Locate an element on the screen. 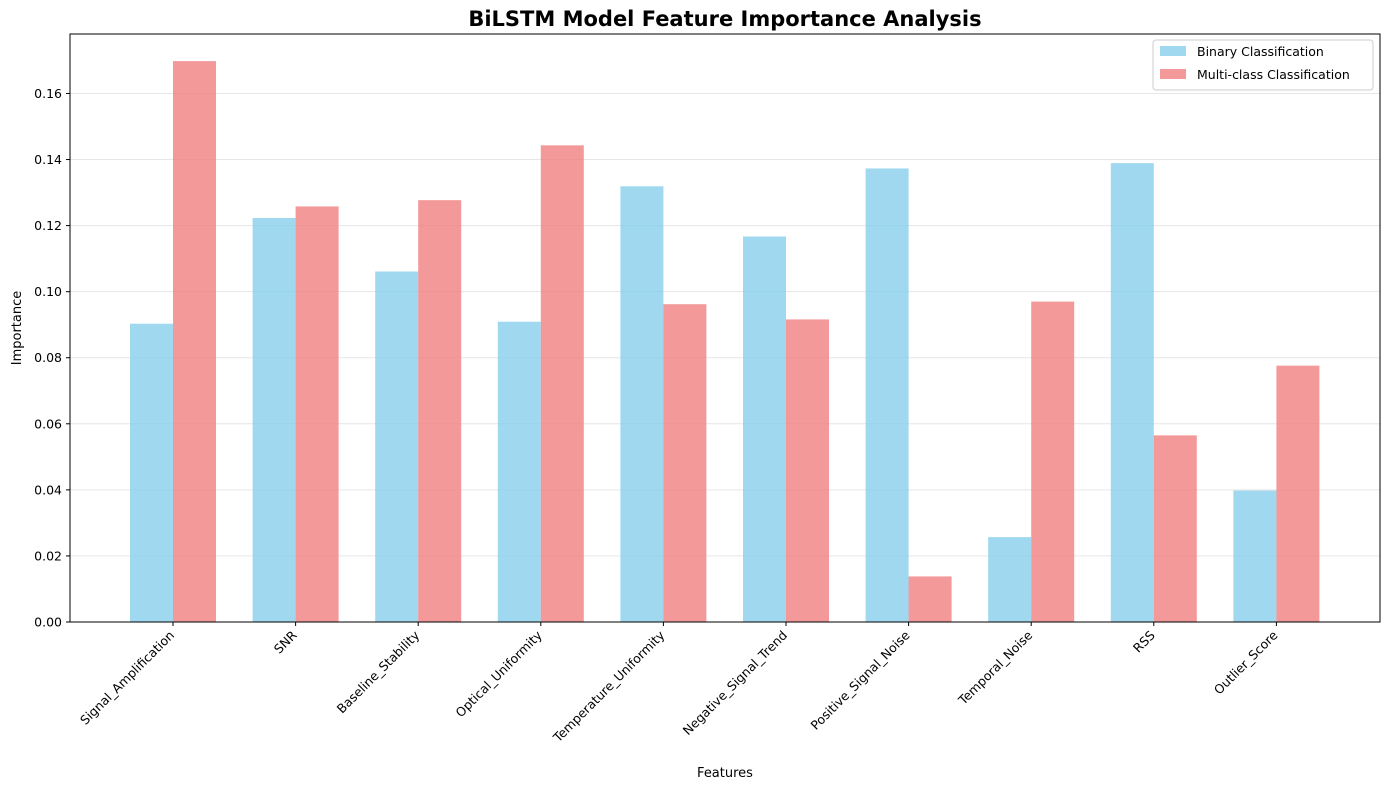 The height and width of the screenshot is (790, 1390). y-tick-label: 0.02 is located at coordinates (48, 555).